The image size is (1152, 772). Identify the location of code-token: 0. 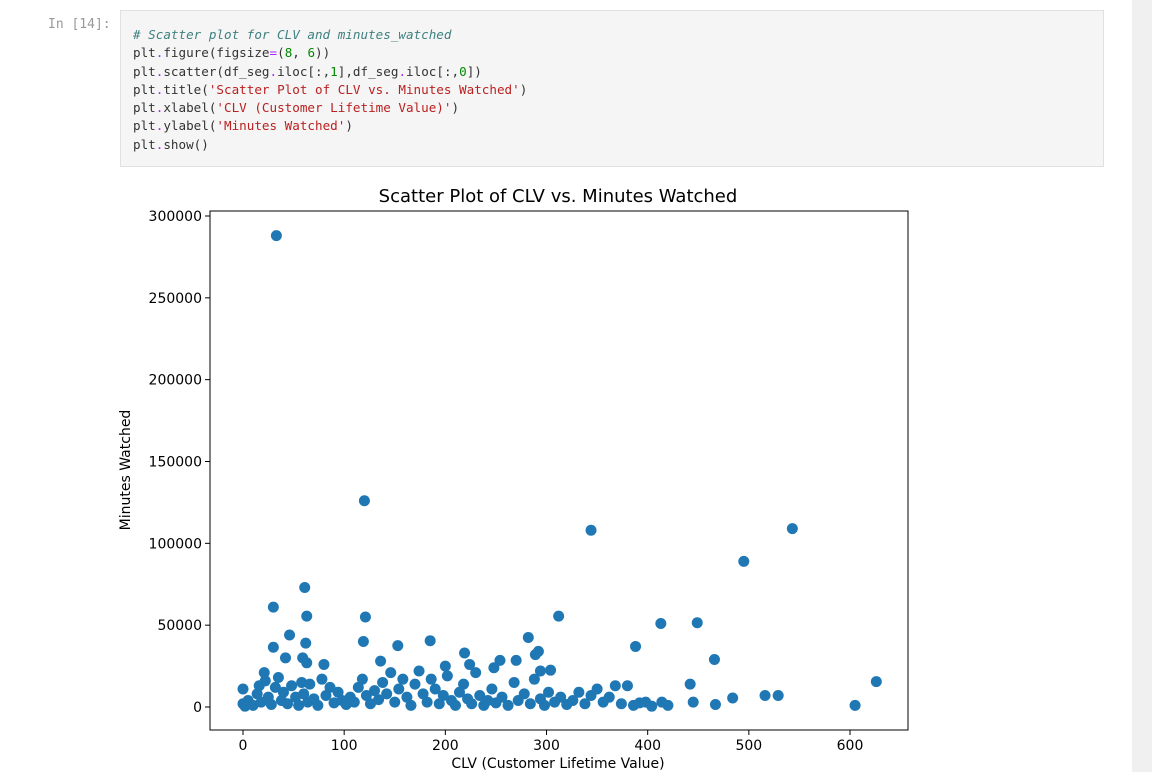
(463, 71).